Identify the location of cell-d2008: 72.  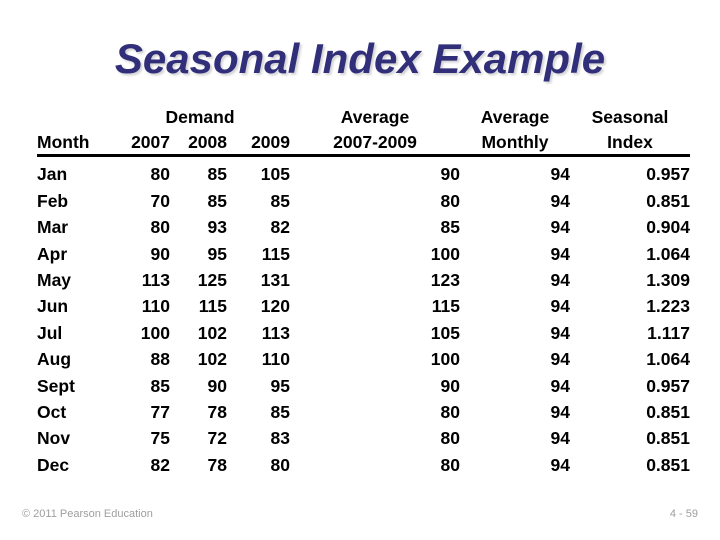
(217, 438).